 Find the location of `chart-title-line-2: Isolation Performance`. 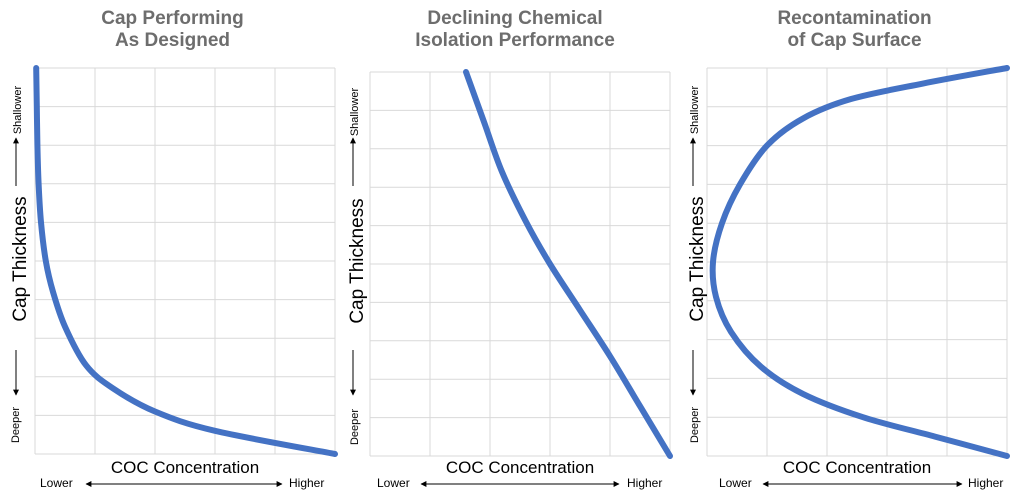

chart-title-line-2: Isolation Performance is located at coordinates (515, 40).